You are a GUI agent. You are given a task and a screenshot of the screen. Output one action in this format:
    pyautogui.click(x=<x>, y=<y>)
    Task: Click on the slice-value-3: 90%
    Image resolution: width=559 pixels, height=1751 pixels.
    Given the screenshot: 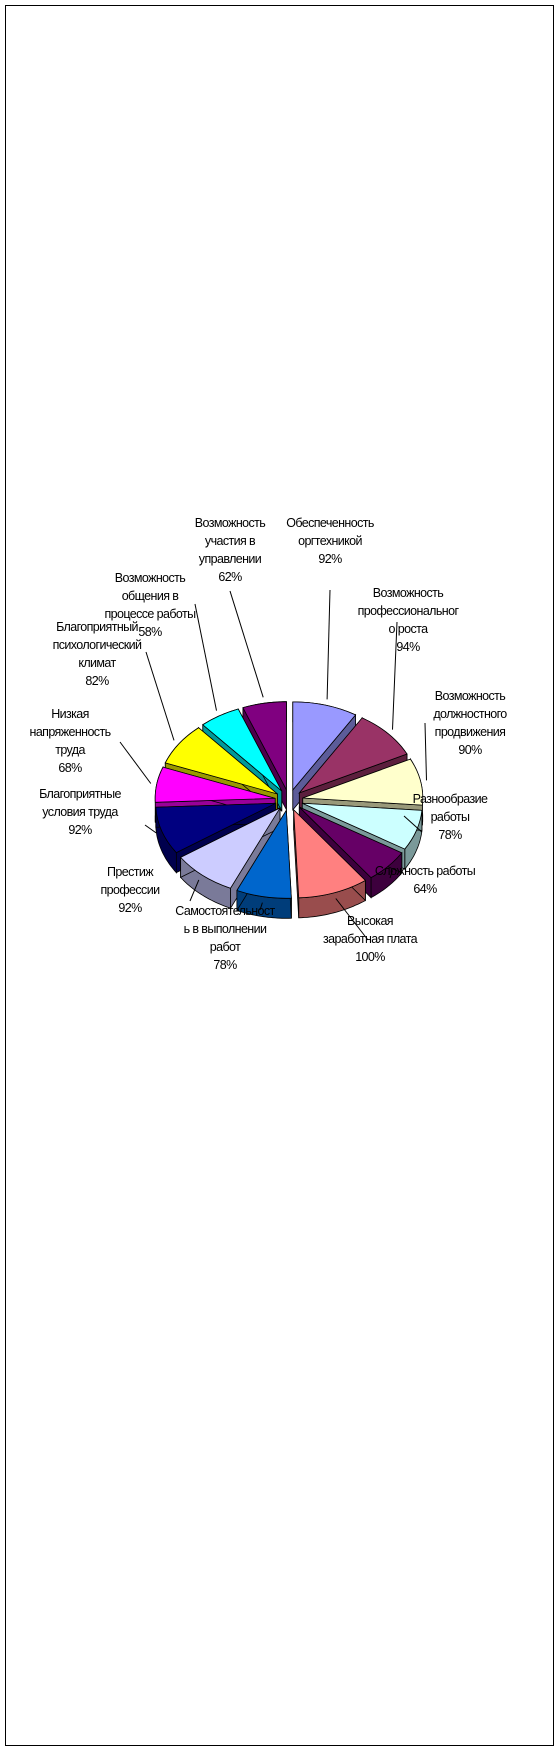 What is the action you would take?
    pyautogui.click(x=470, y=750)
    